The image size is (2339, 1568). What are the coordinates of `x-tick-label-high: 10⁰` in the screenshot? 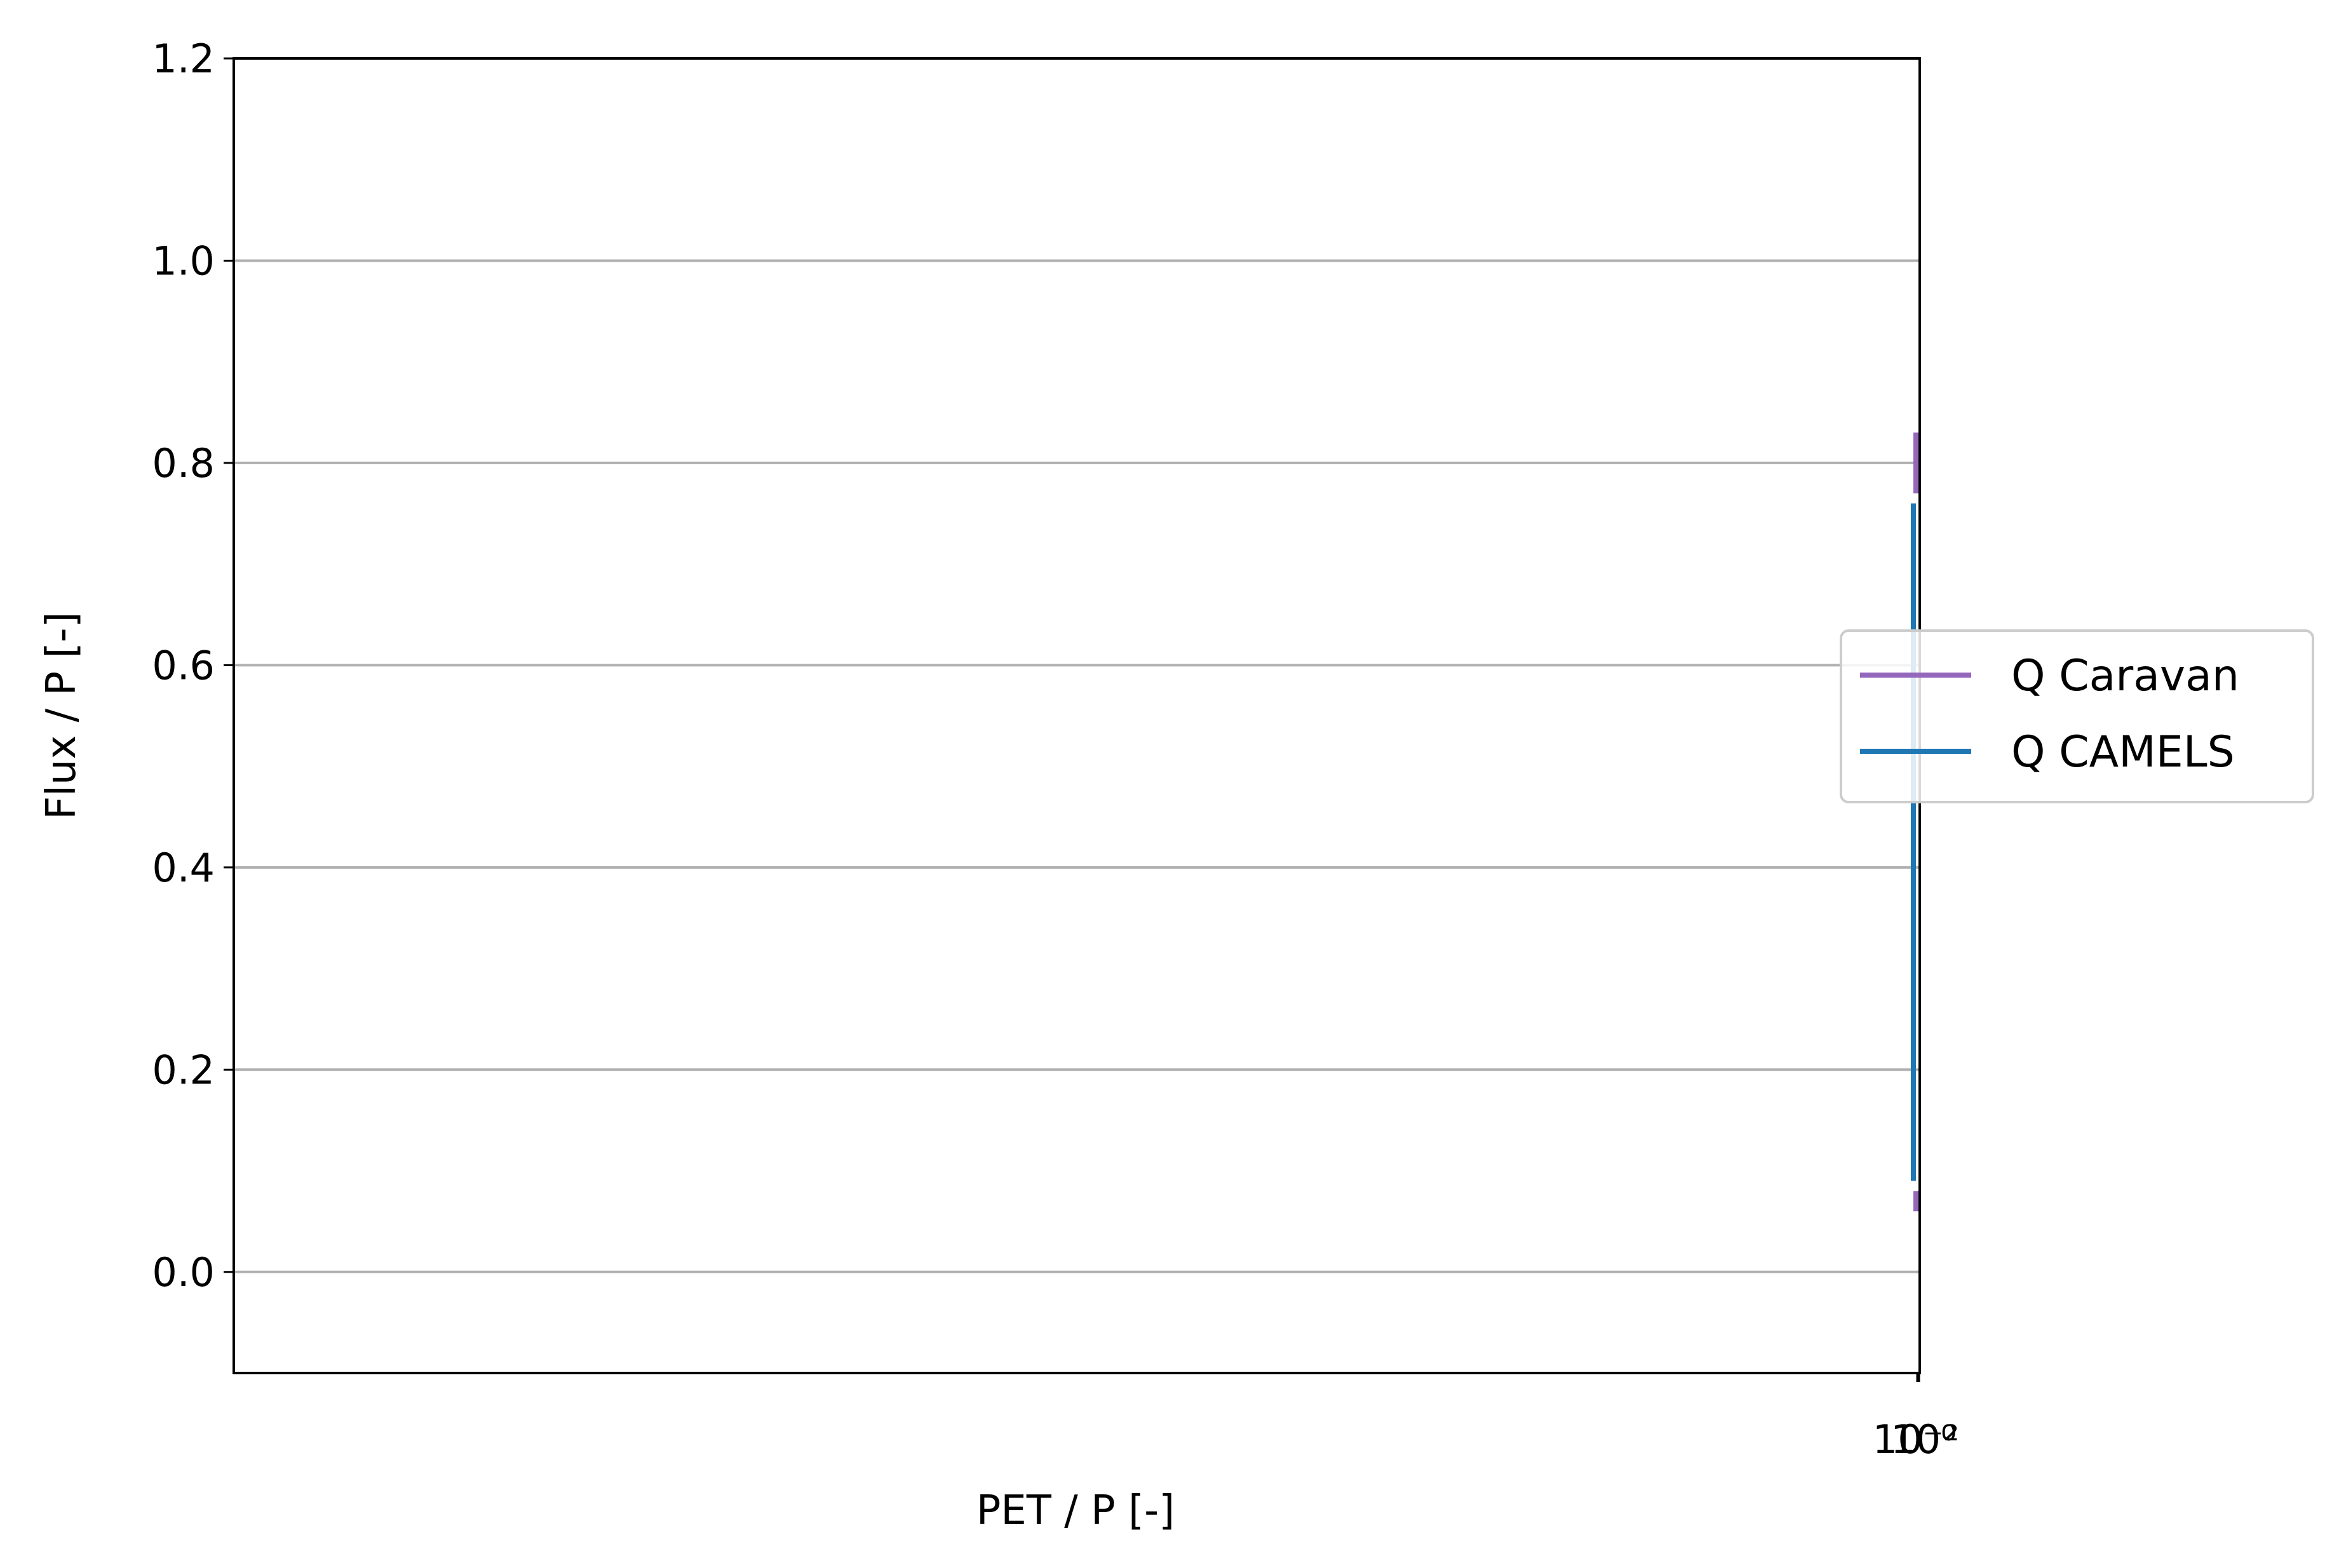 It's located at (1924, 1439).